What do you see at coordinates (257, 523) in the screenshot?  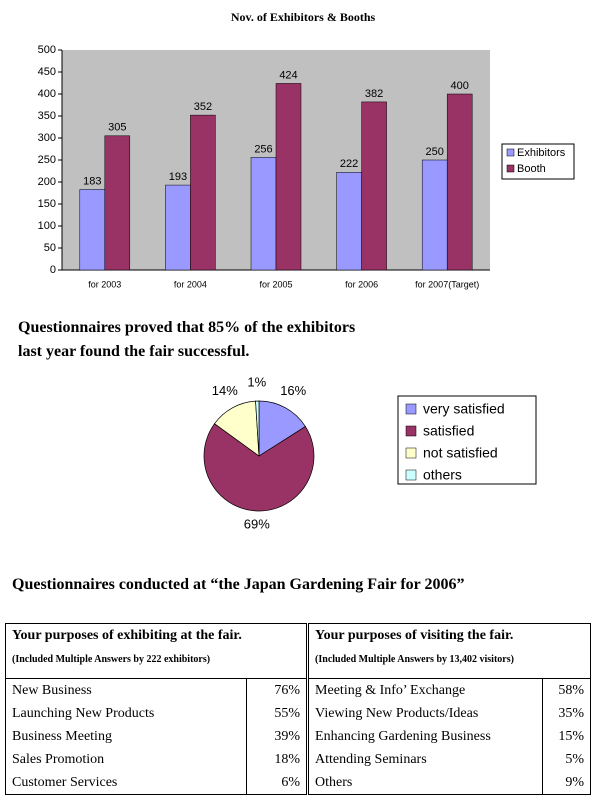 I see `pie-label: 69%` at bounding box center [257, 523].